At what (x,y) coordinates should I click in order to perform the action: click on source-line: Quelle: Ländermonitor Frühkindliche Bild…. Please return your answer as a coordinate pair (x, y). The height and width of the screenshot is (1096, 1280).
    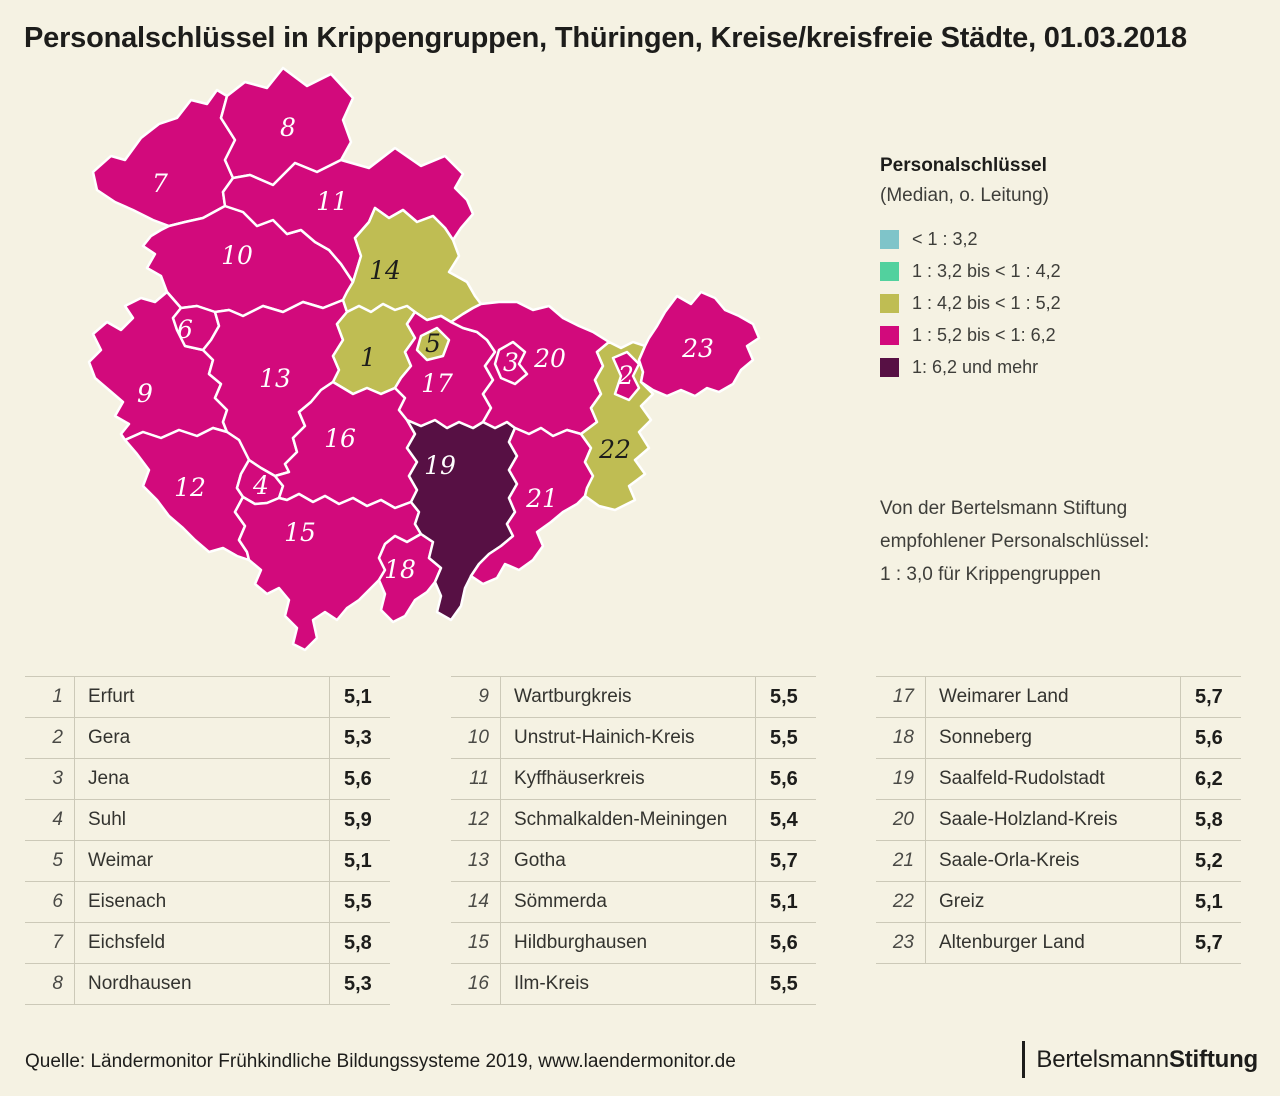
    Looking at the image, I should click on (380, 1061).